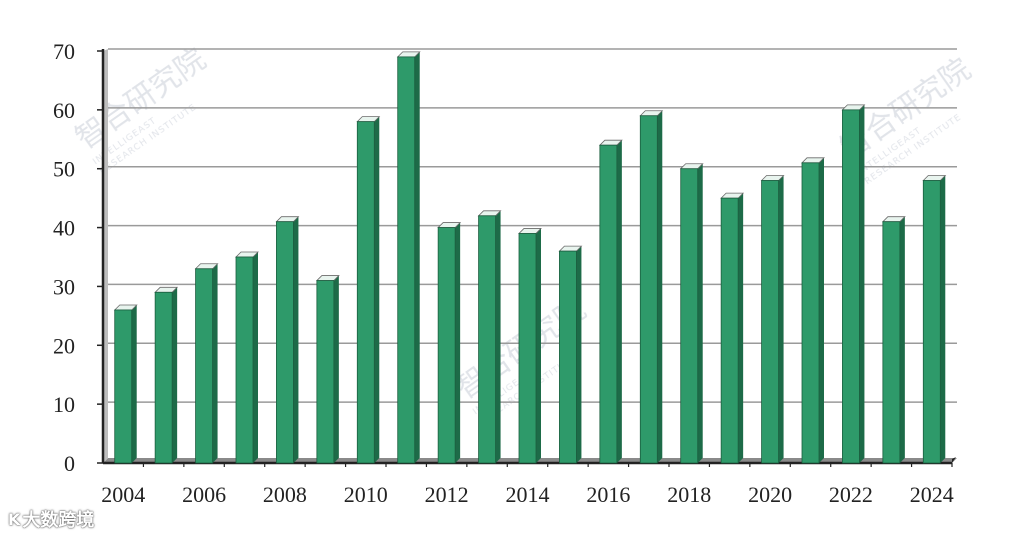 Image resolution: width=1022 pixels, height=537 pixels. Describe the element at coordinates (58, 520) in the screenshot. I see `brand-name: 大数跨境` at that location.